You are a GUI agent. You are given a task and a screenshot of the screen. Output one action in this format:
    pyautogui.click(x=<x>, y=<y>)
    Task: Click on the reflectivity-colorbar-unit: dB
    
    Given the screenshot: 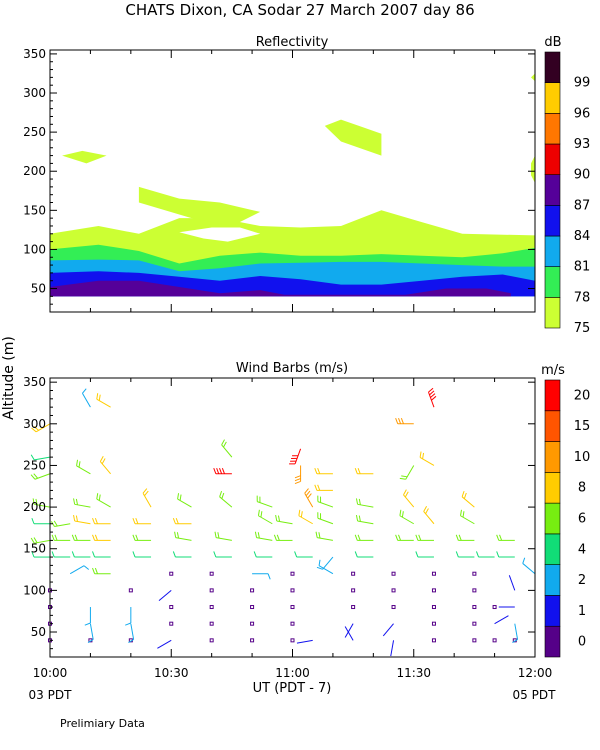 What is the action you would take?
    pyautogui.click(x=552, y=42)
    